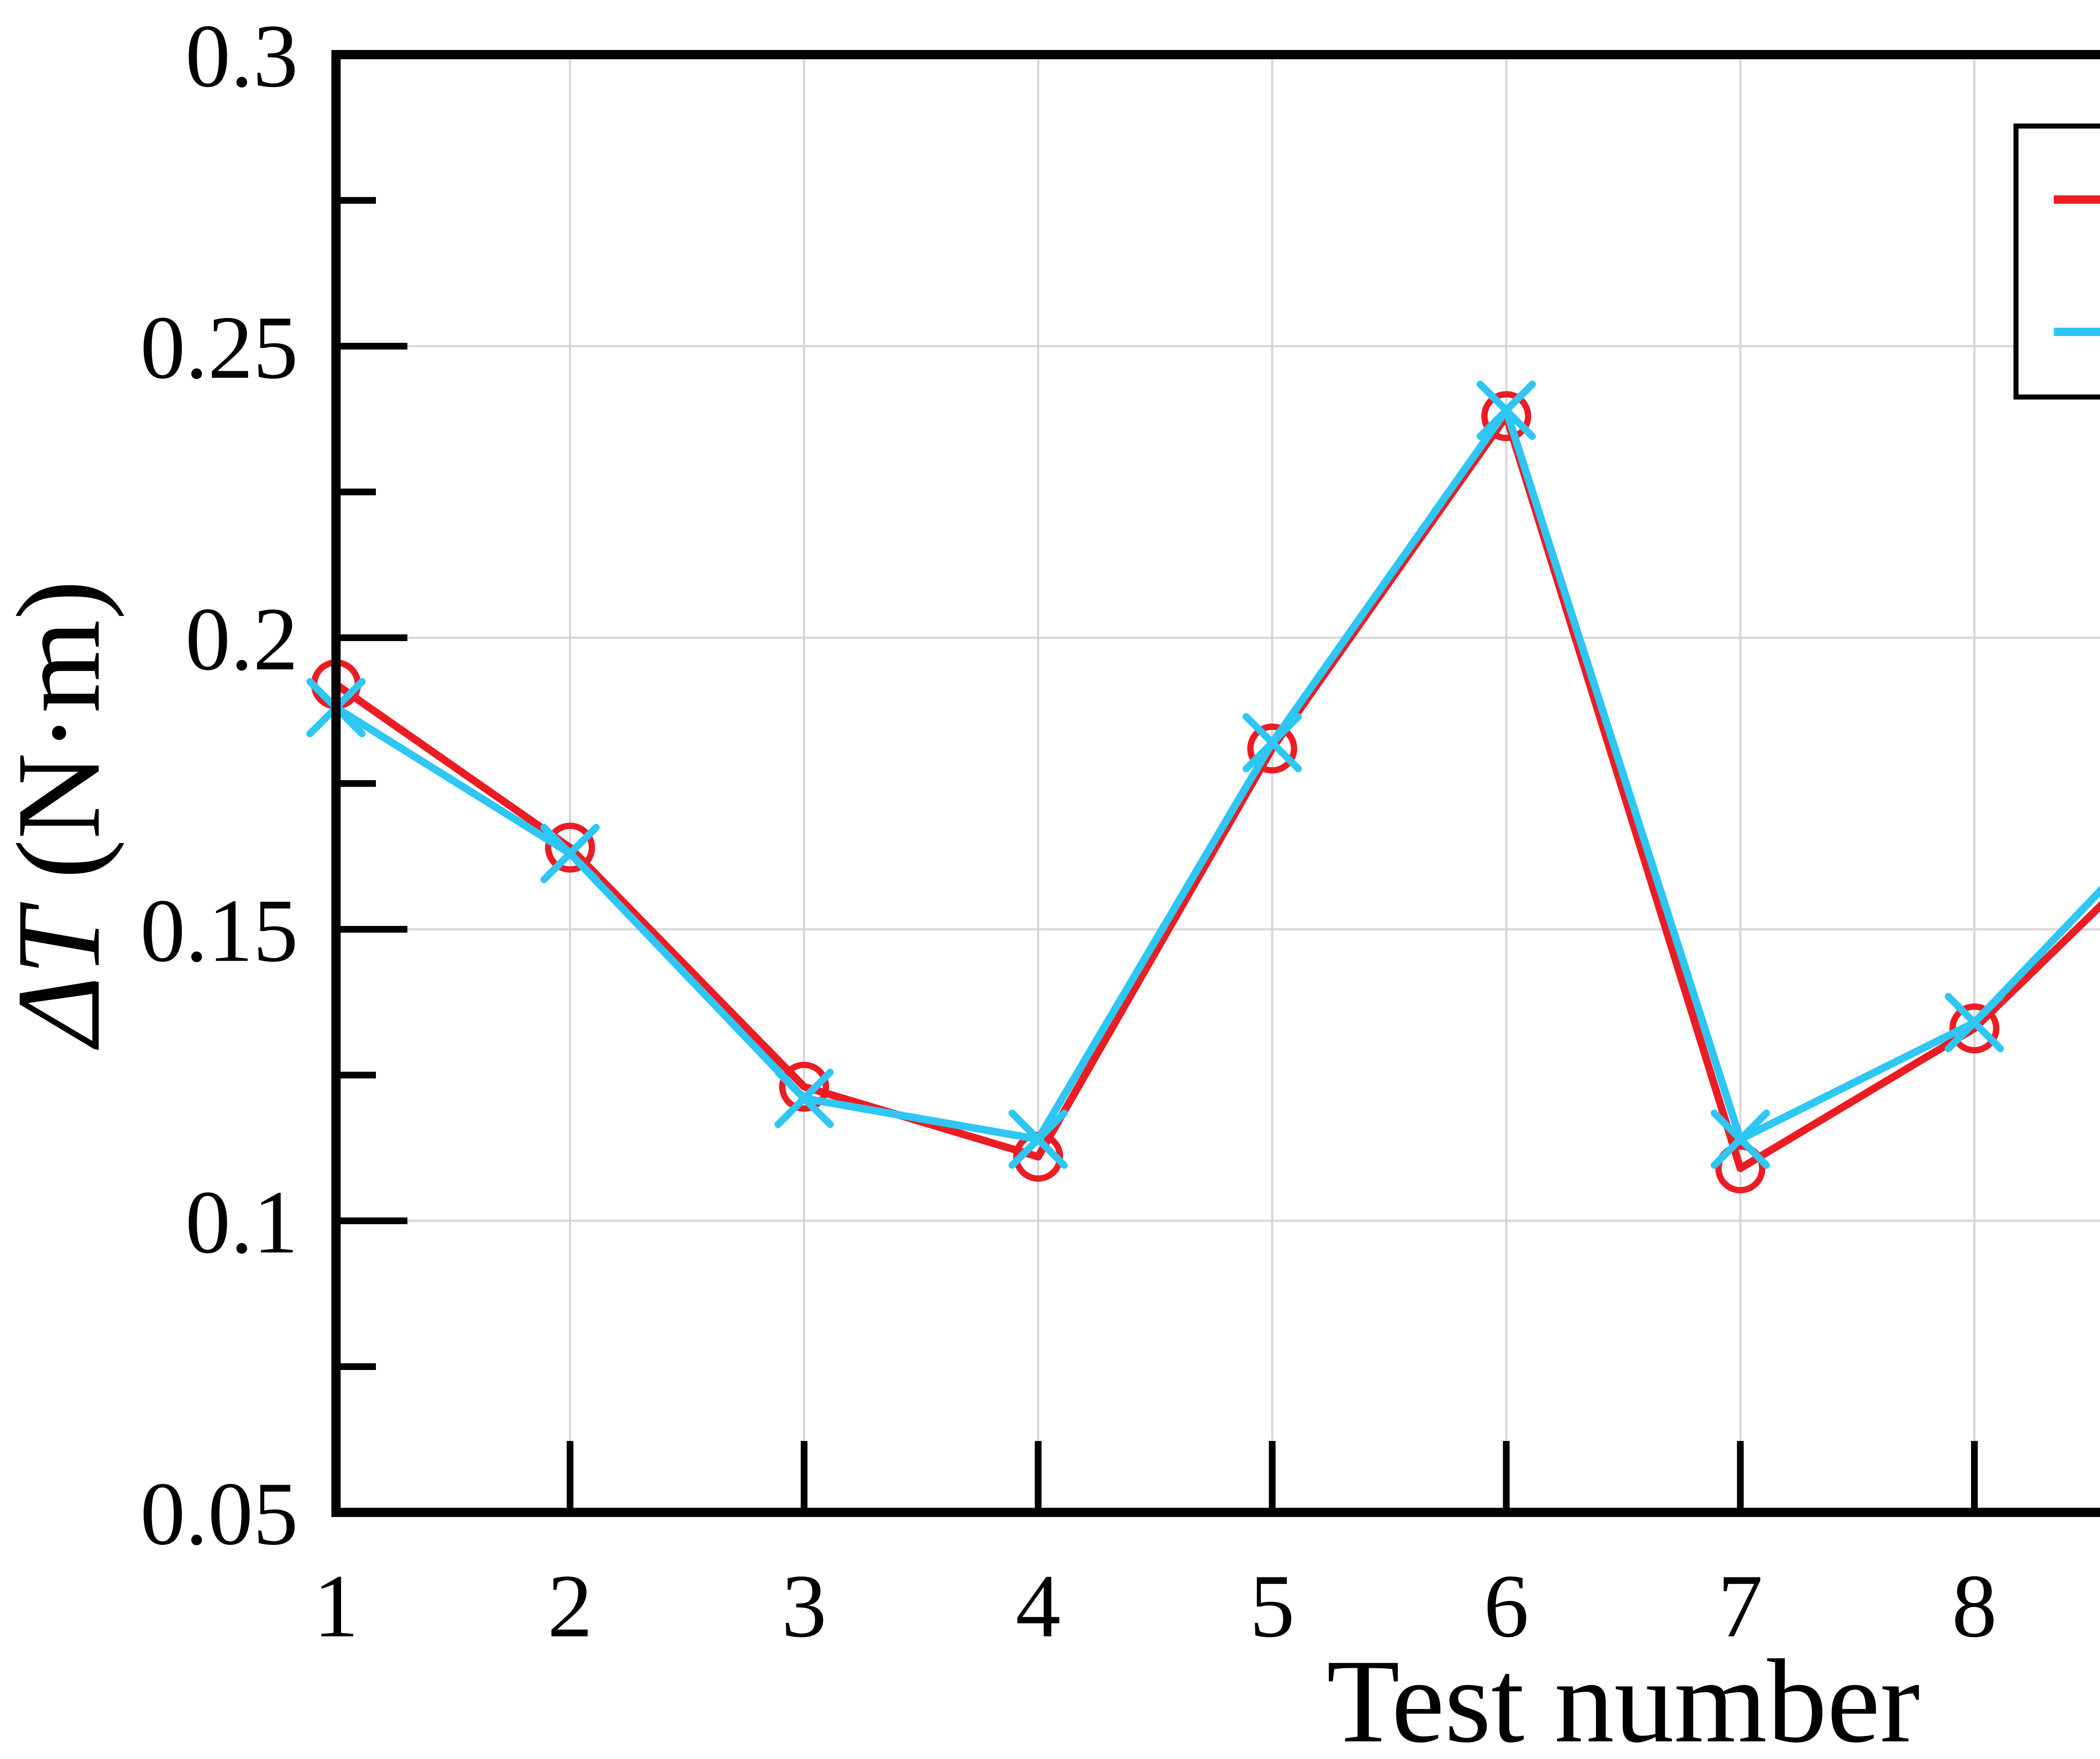  Describe the element at coordinates (1506, 1606) in the screenshot. I see `x-tick-label: 6` at that location.